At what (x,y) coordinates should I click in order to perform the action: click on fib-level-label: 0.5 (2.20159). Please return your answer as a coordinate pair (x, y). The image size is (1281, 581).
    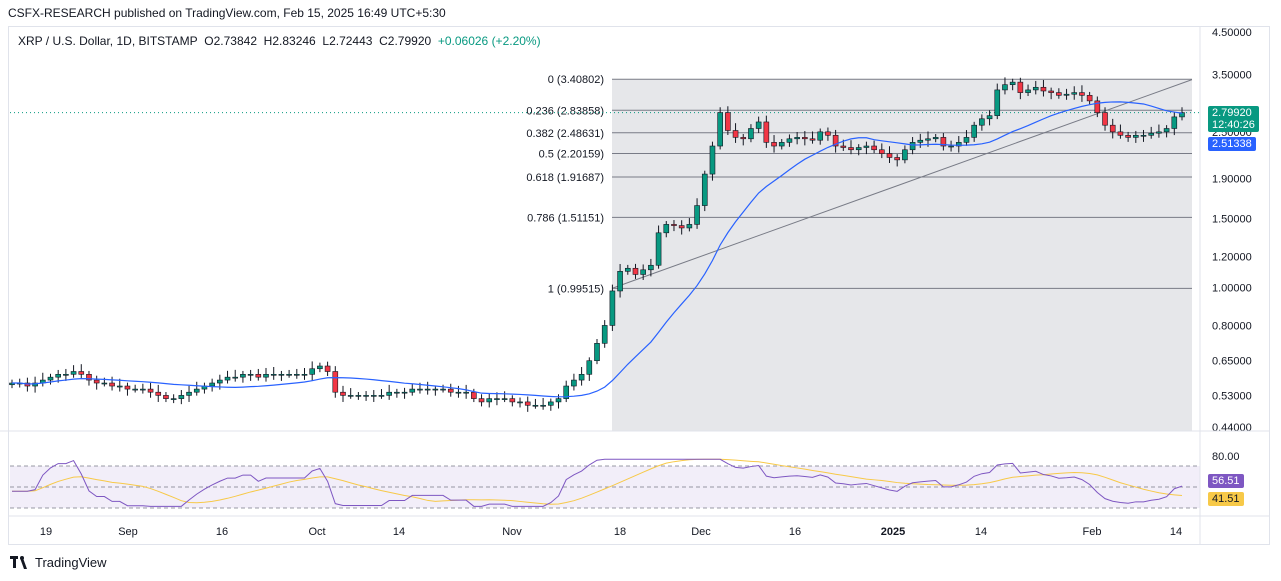
    Looking at the image, I should click on (571, 154).